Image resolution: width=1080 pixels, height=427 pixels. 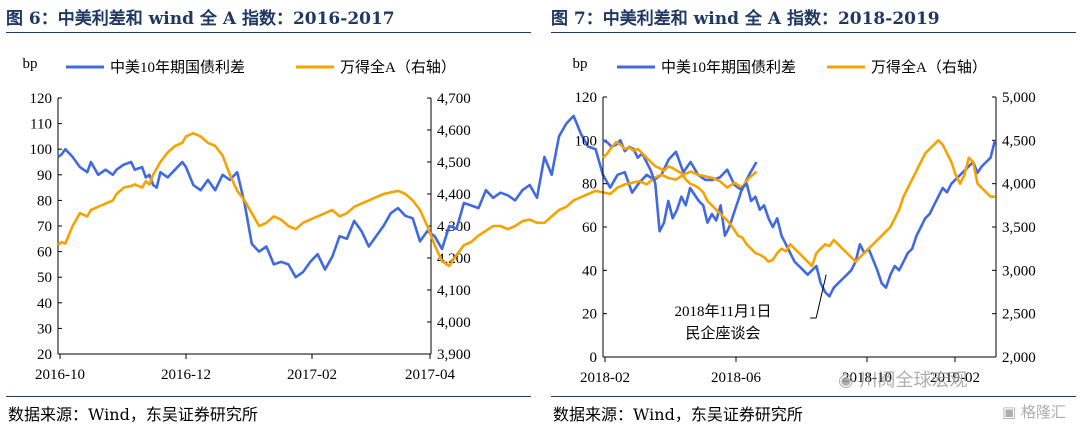 I want to click on x-tick-label: 2016-12, so click(x=186, y=375).